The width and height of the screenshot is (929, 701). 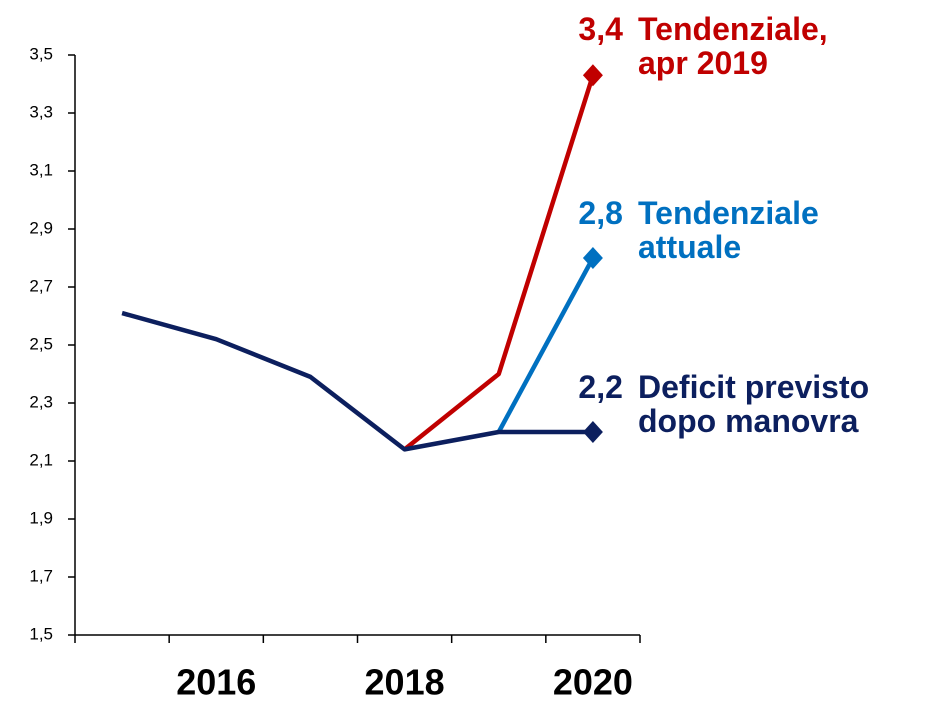 What do you see at coordinates (405, 681) in the screenshot?
I see `x-tick-label: 2018` at bounding box center [405, 681].